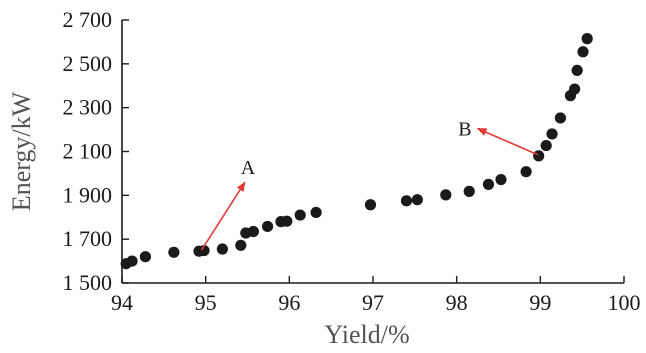  Describe the element at coordinates (88, 63) in the screenshot. I see `y-tick-label: 2 500` at that location.